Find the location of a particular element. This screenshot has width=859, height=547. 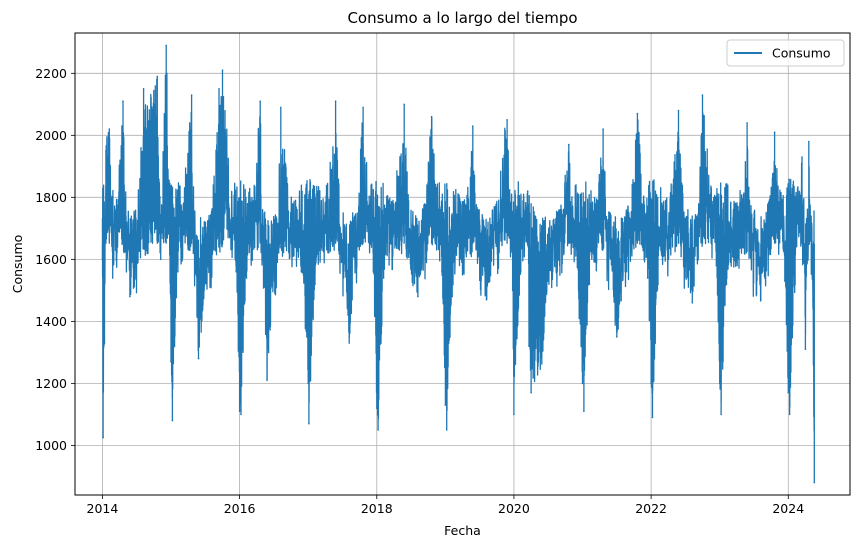

x-axis-label: Fecha is located at coordinates (462, 530).